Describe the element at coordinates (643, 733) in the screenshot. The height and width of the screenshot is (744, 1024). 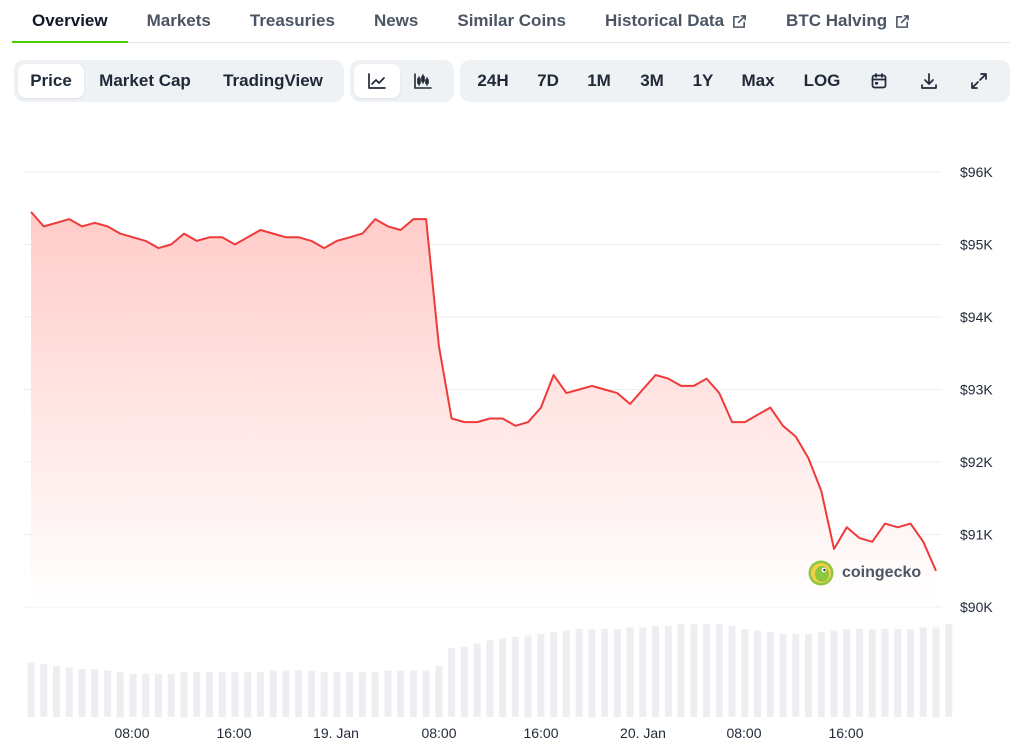
I see `x-tick-label: 20. Jan` at that location.